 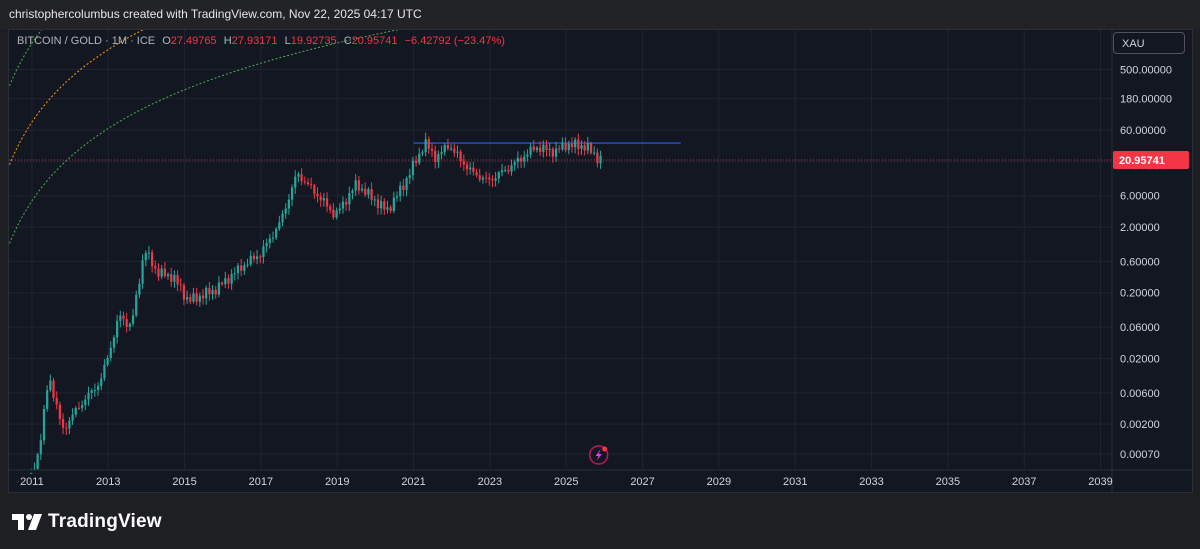 What do you see at coordinates (948, 482) in the screenshot?
I see `x-tick-label: 2035` at bounding box center [948, 482].